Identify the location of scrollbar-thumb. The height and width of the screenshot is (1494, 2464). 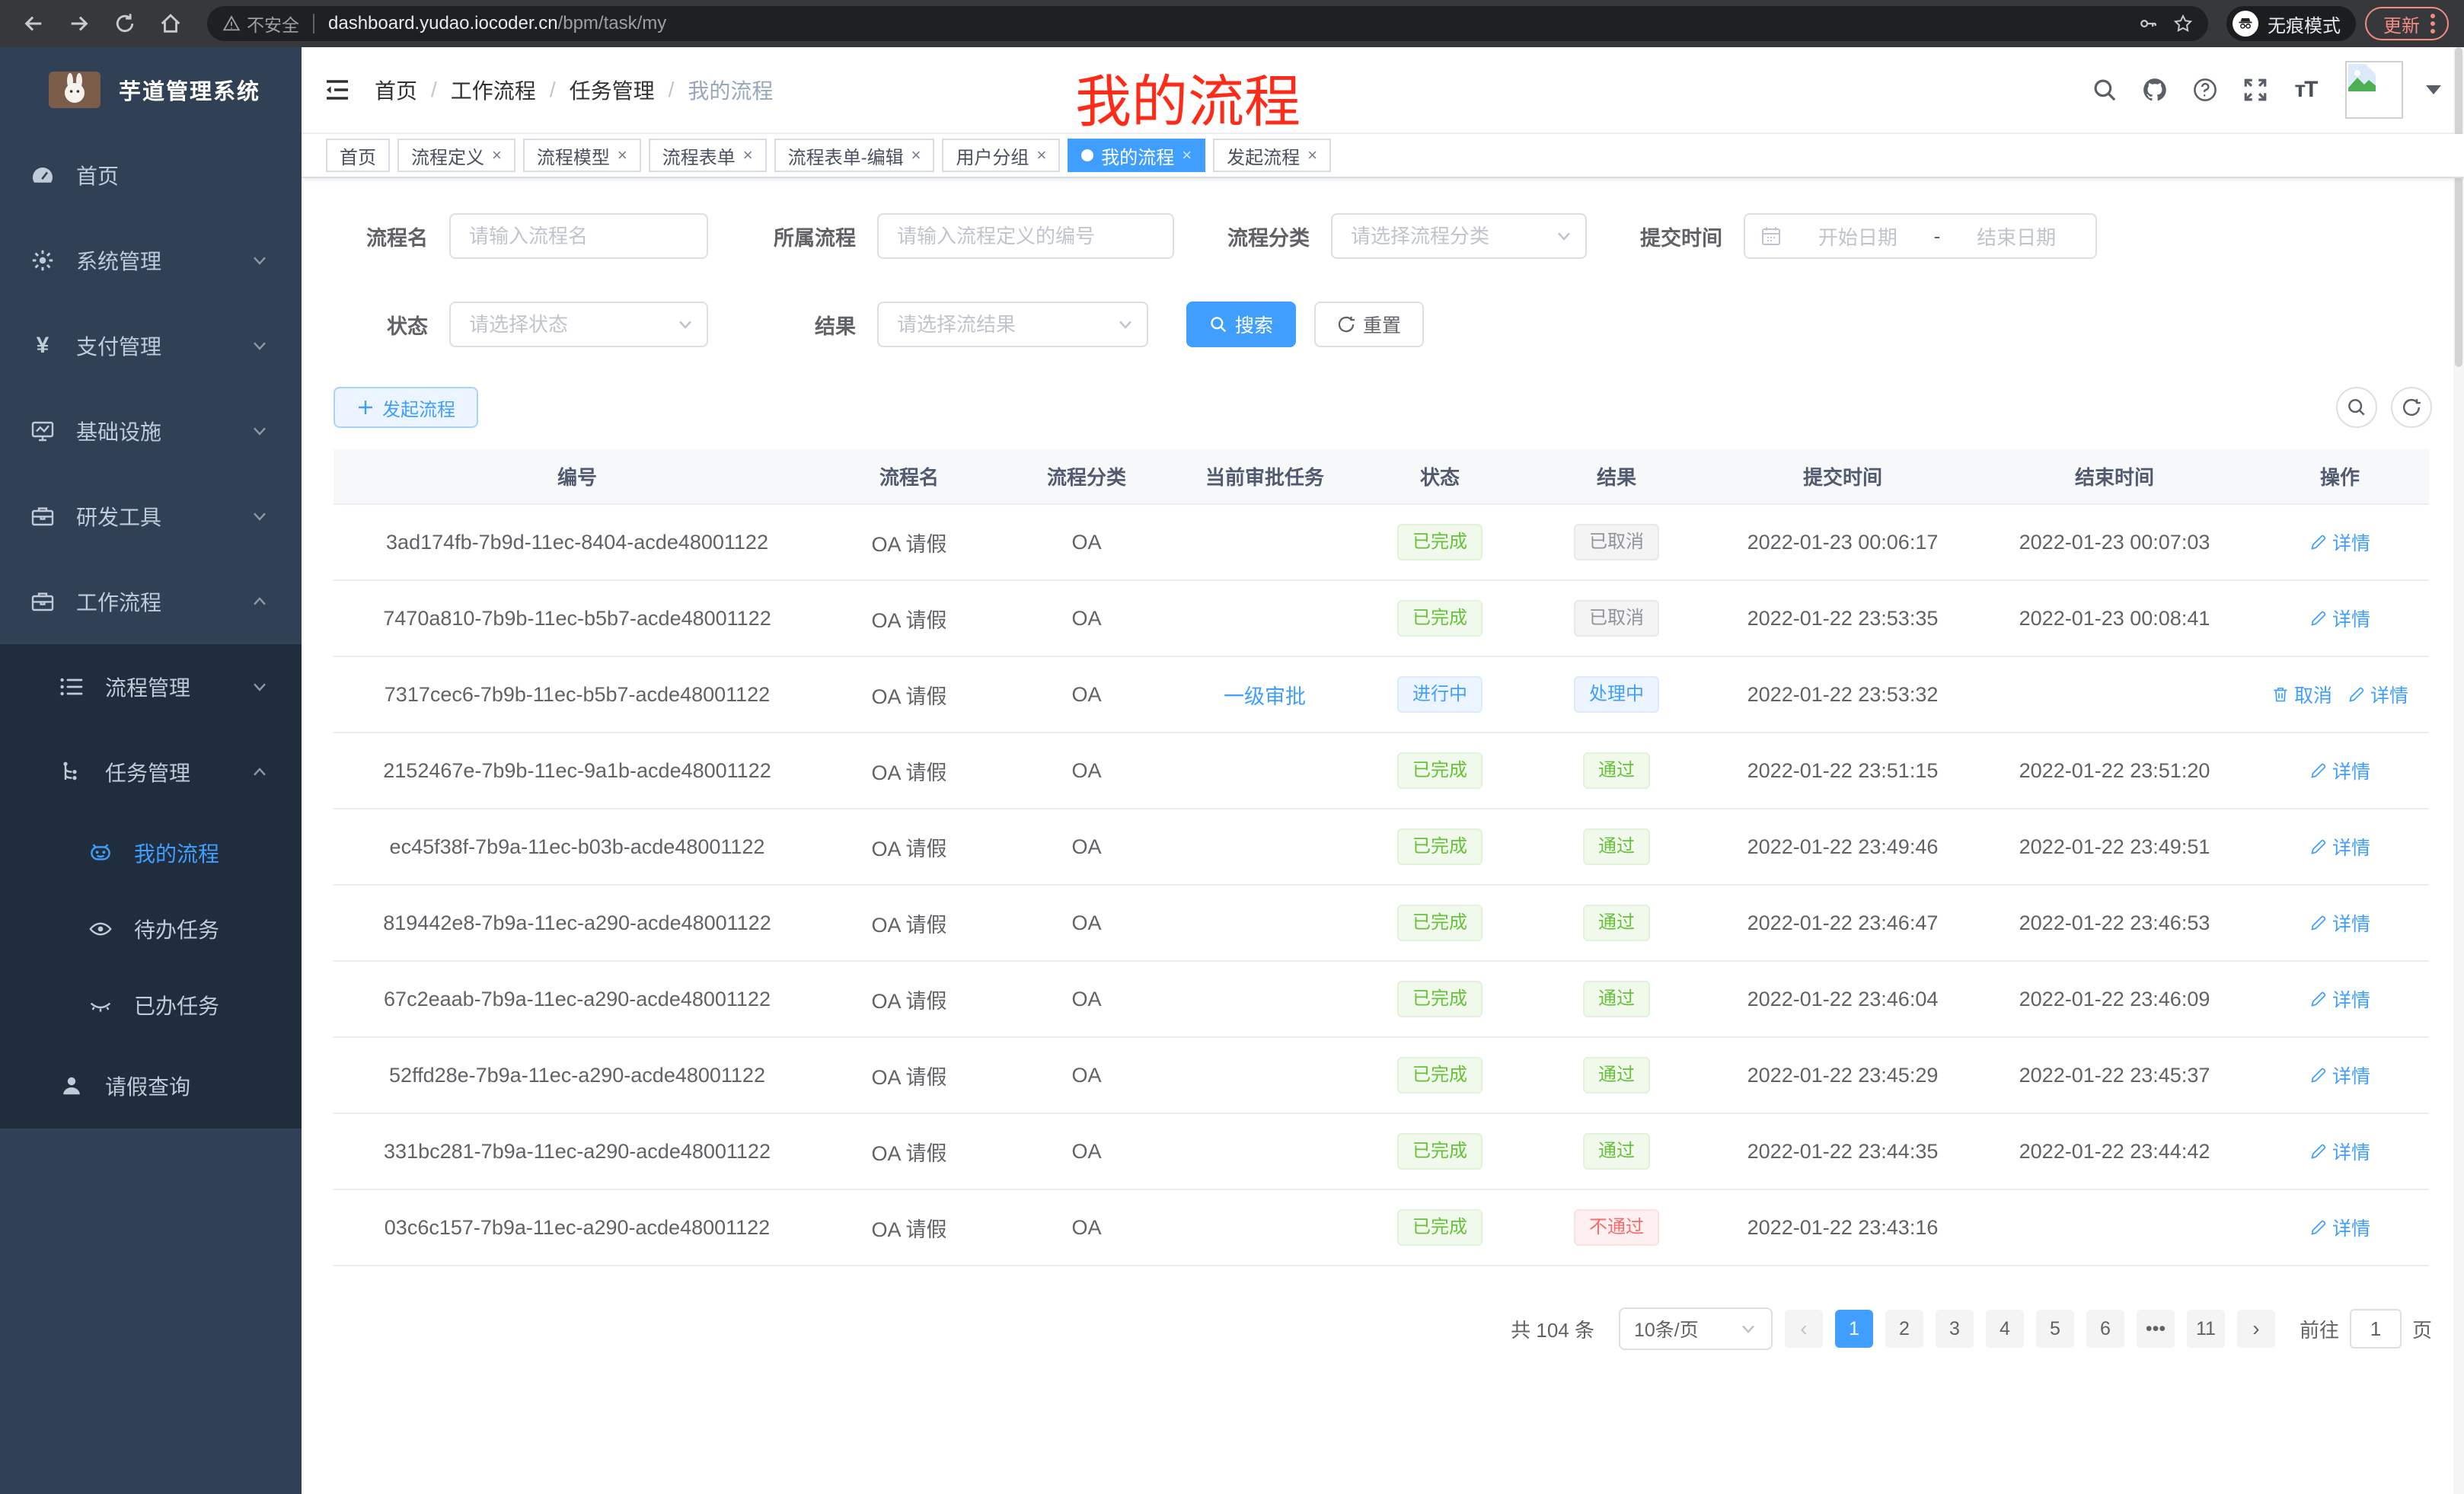
(2458, 207).